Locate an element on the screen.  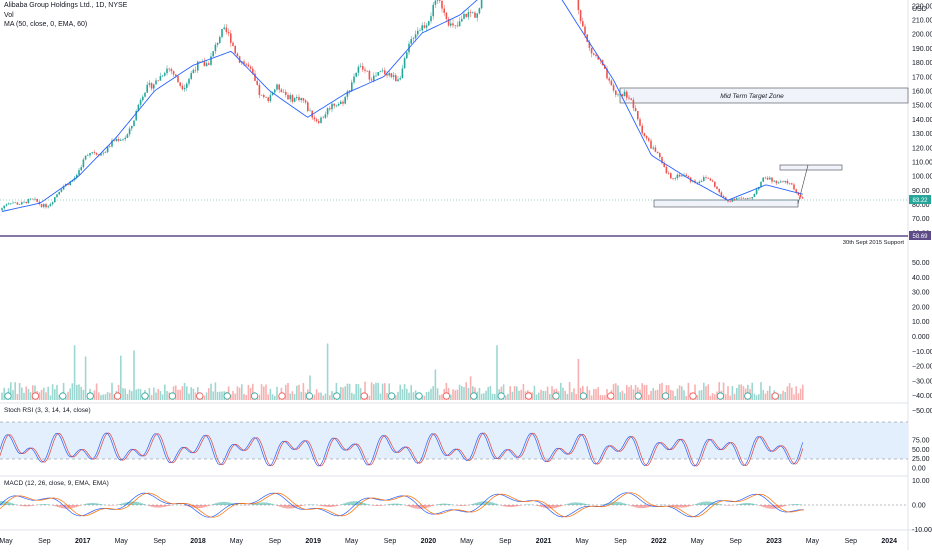
target-box is located at coordinates (811, 167).